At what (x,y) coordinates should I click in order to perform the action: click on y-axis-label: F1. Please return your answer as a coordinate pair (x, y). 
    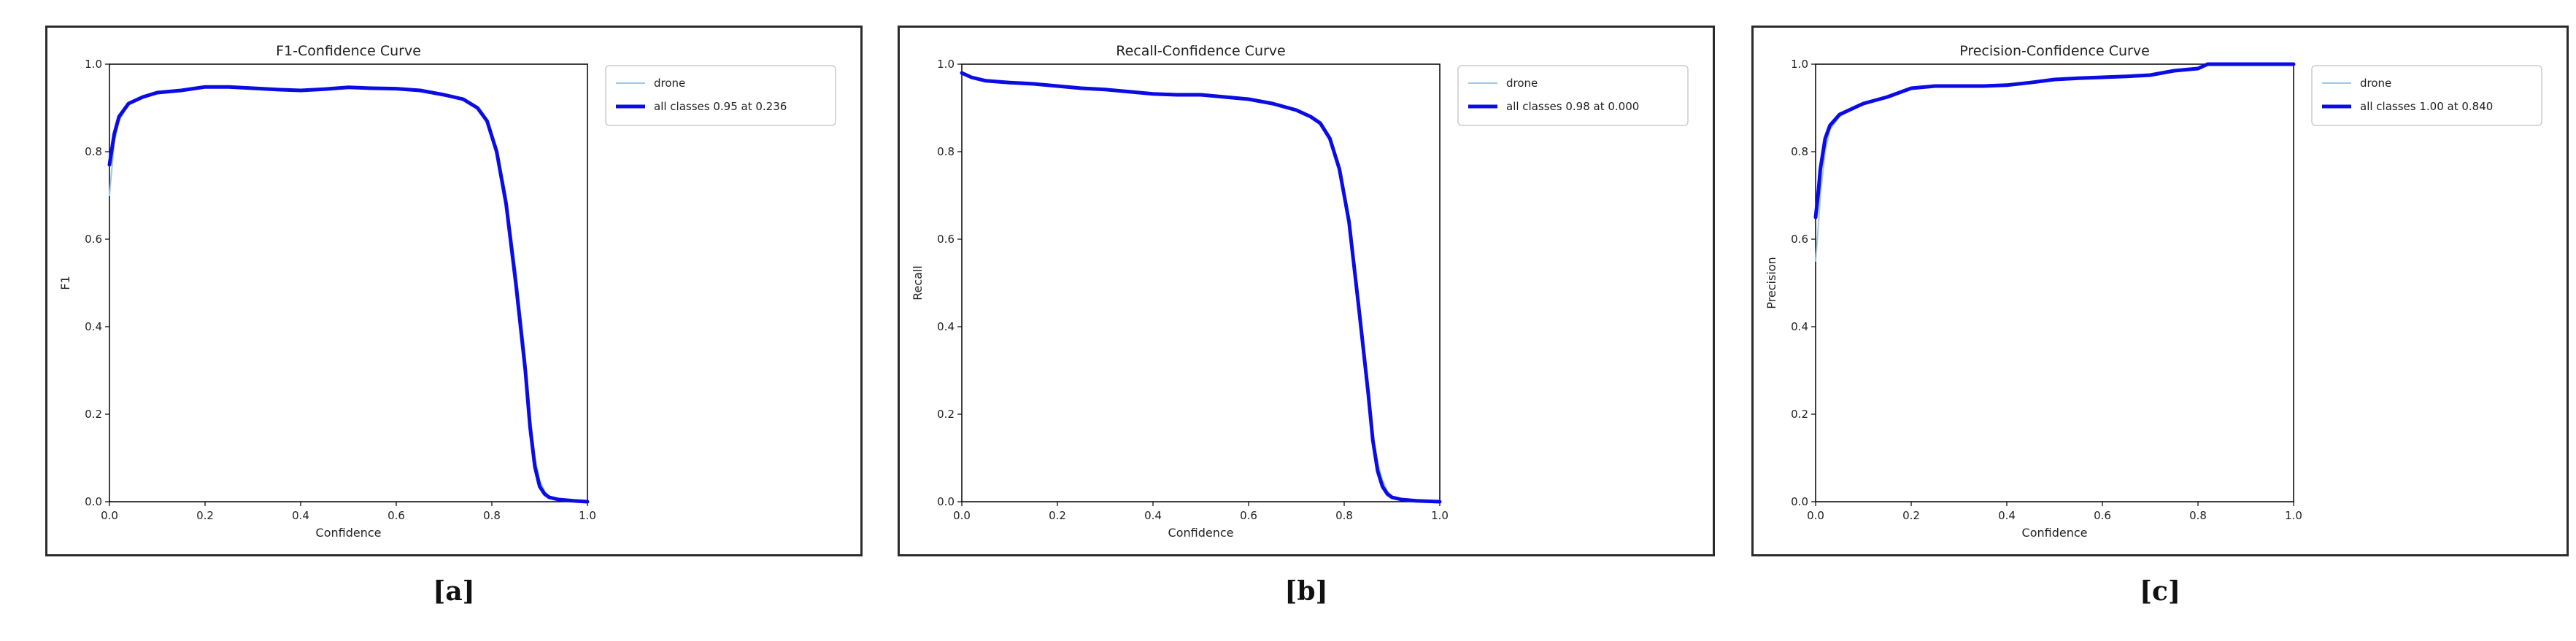
    Looking at the image, I should click on (65, 283).